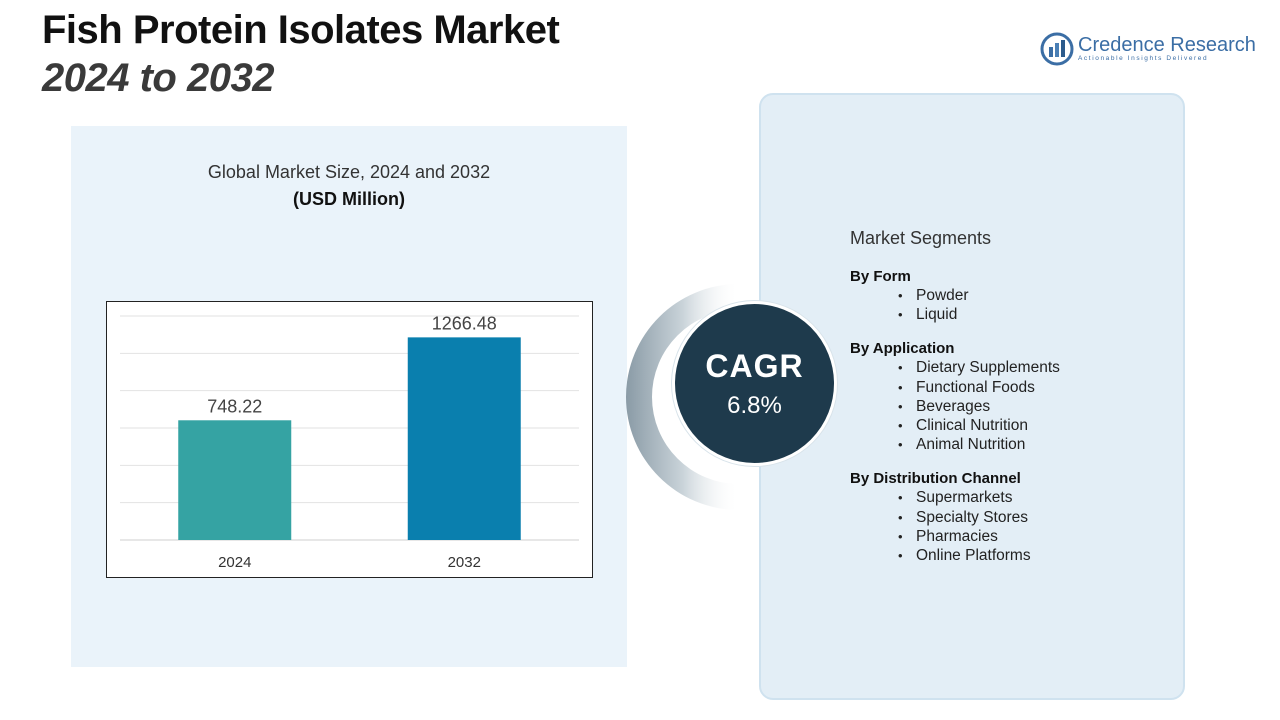 This screenshot has width=1280, height=720. Describe the element at coordinates (682, 397) in the screenshot. I see `cagr-ring-decoration` at that location.